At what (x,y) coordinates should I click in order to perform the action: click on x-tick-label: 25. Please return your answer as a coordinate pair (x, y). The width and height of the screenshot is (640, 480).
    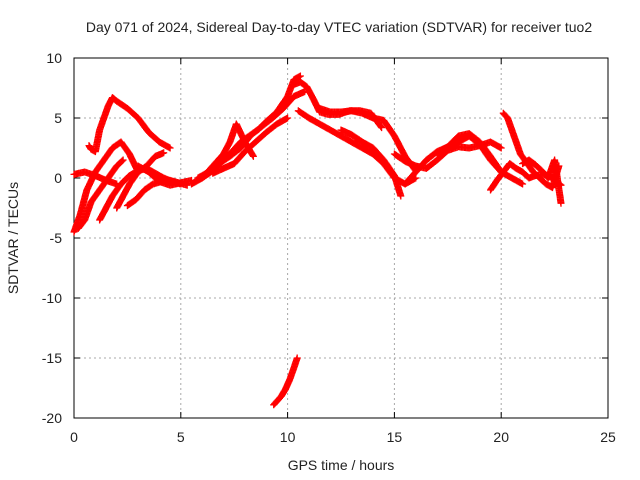
    Looking at the image, I should click on (608, 437).